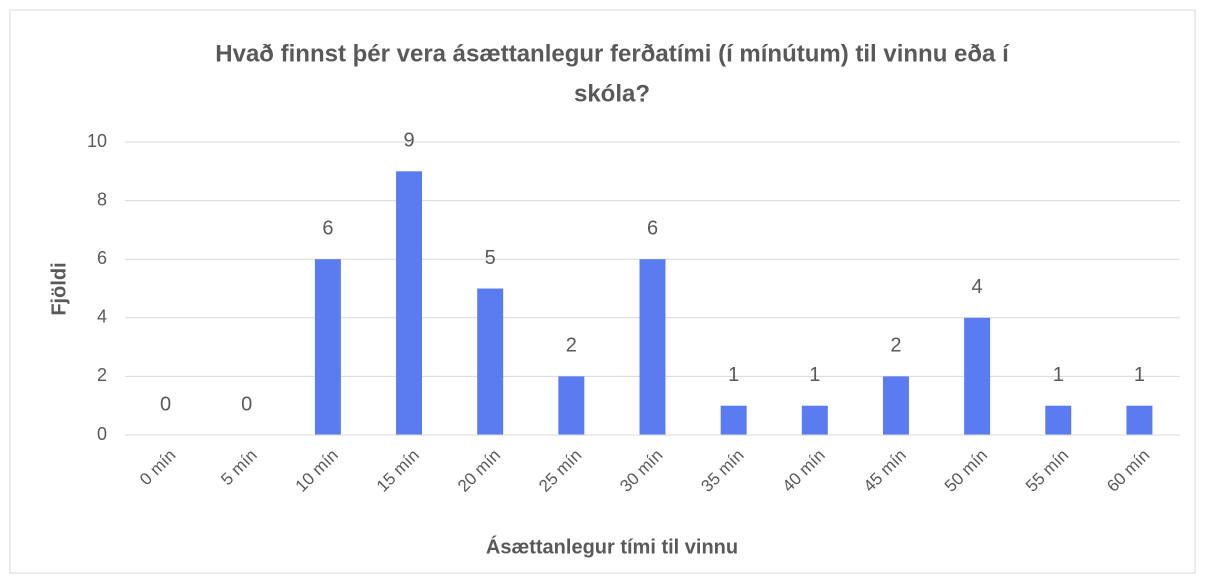 This screenshot has width=1205, height=583. What do you see at coordinates (977, 287) in the screenshot?
I see `data-label: 4` at bounding box center [977, 287].